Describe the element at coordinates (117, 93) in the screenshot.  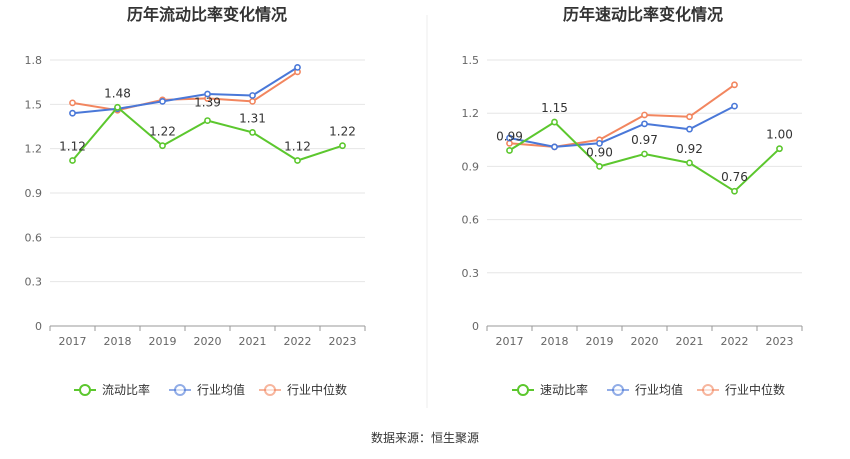
I see `data-label: 1.48` at that location.